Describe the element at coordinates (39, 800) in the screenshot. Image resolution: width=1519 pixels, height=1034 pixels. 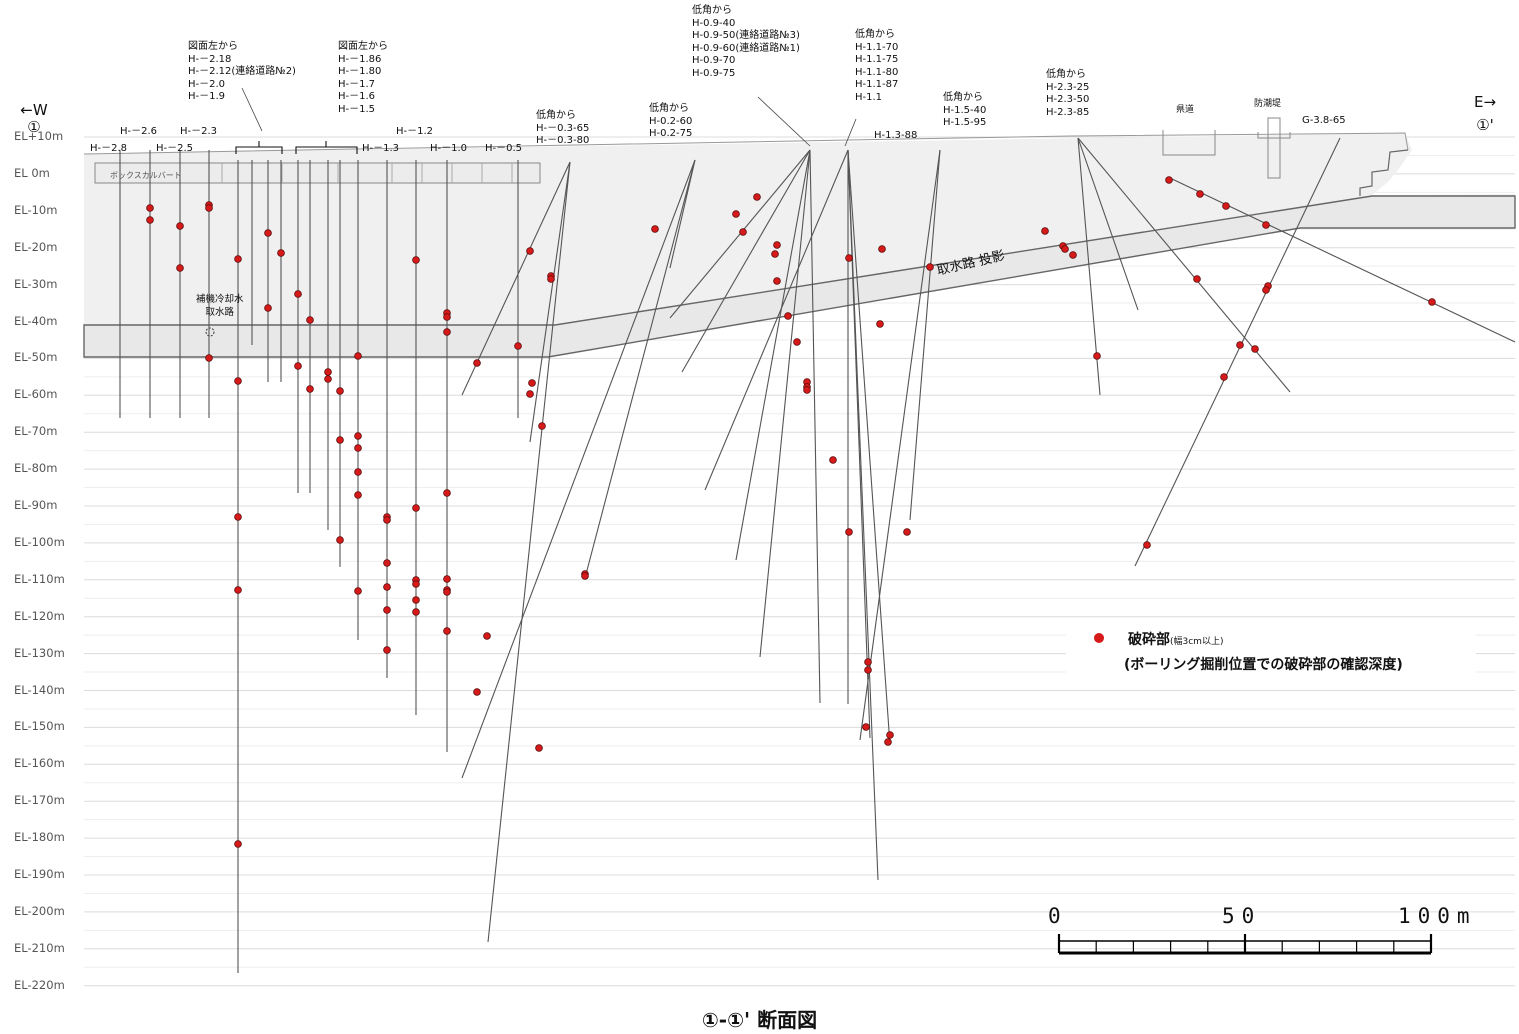
I see `elevation-label: EL-170m` at that location.